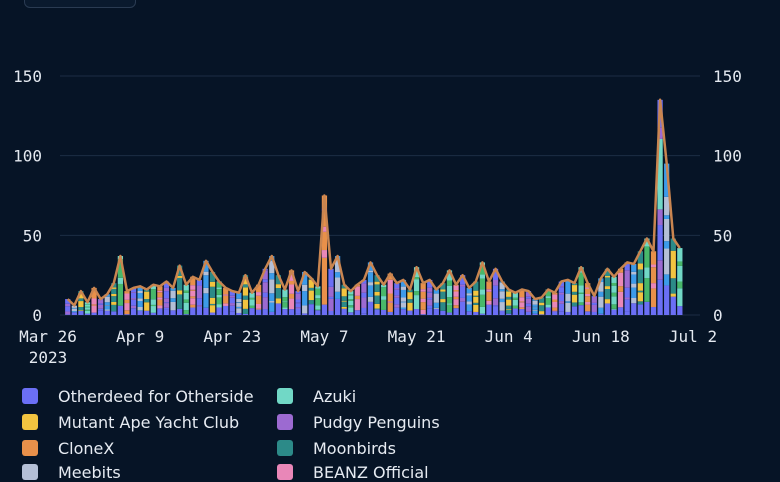 This screenshot has height=482, width=780. I want to click on legend-label-pudgy: Pudgy Penguins, so click(376, 422).